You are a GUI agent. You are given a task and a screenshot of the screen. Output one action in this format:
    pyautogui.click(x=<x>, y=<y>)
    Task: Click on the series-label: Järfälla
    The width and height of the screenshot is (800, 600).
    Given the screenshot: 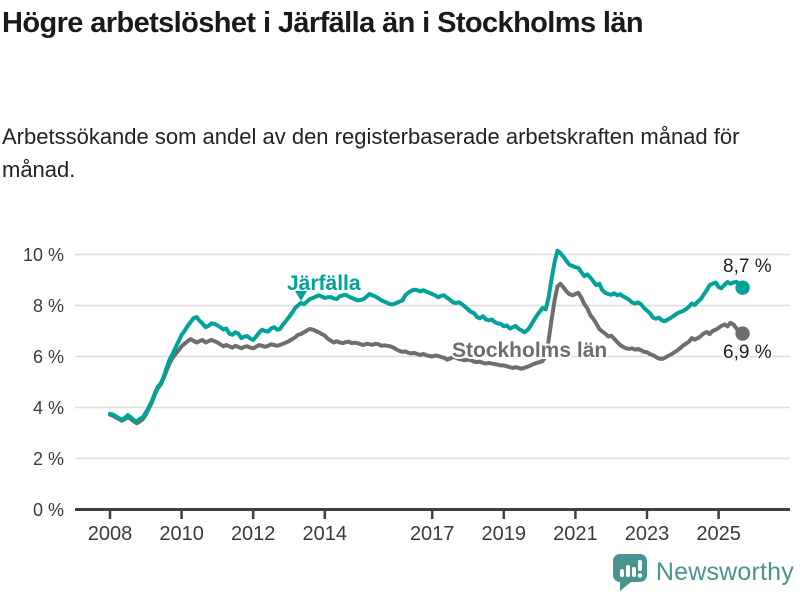 What is the action you would take?
    pyautogui.click(x=324, y=283)
    